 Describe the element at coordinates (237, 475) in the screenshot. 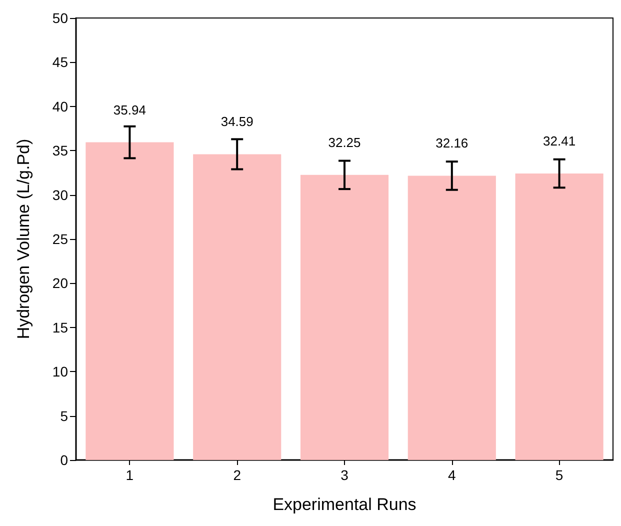

I see `x-tick-label: 2` at that location.